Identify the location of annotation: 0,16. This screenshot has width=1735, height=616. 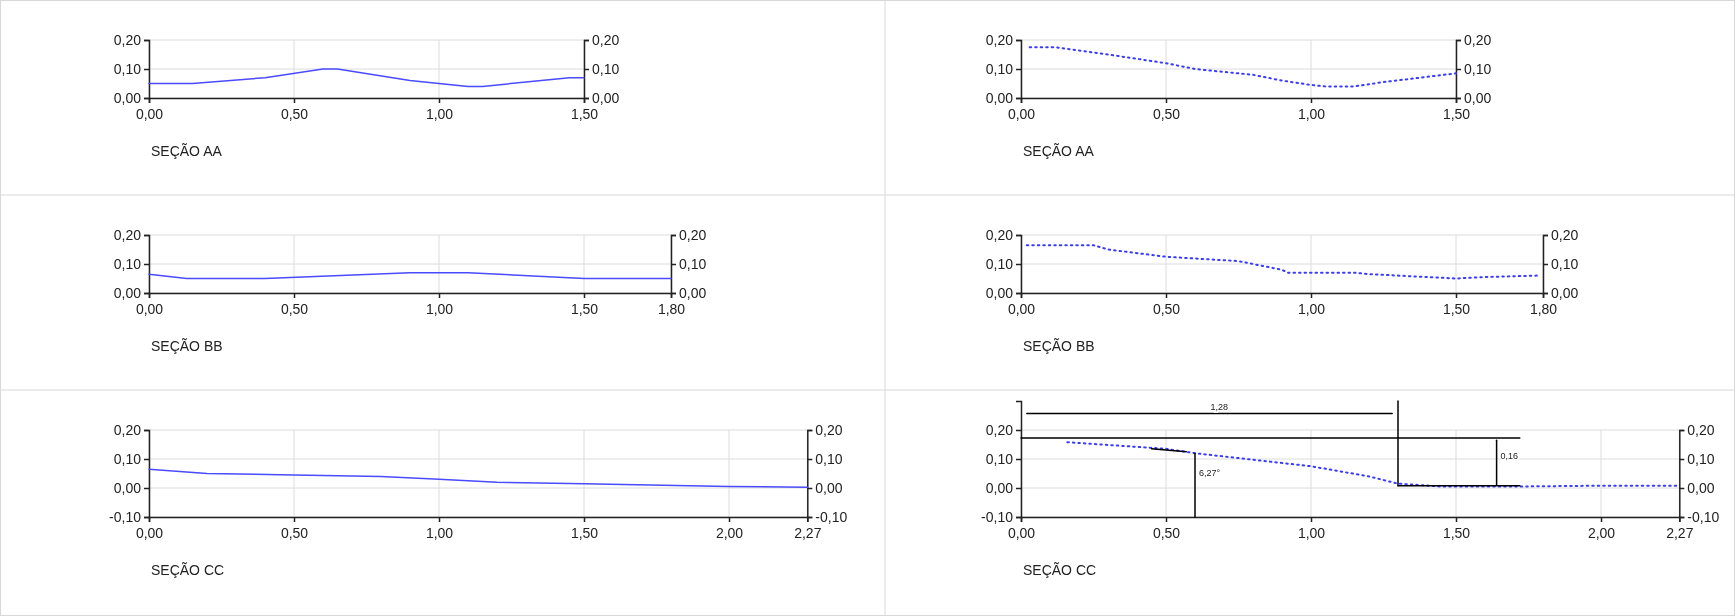
(1509, 455).